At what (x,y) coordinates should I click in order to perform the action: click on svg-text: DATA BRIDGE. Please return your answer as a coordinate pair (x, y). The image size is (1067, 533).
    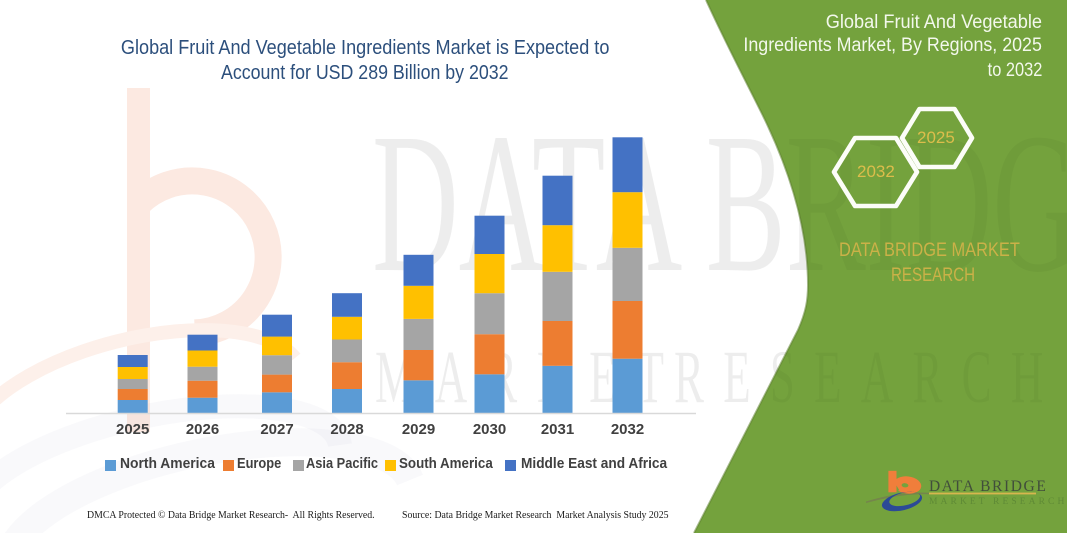
    Looking at the image, I should click on (988, 486).